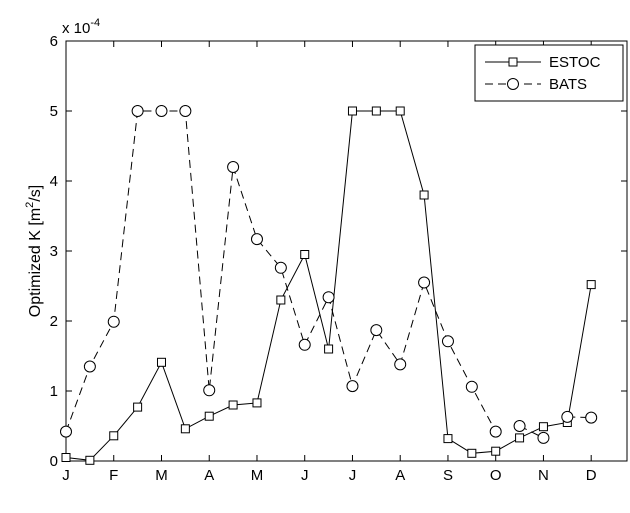 This screenshot has width=630, height=513. Describe the element at coordinates (568, 84) in the screenshot. I see `legend-label: BATS` at that location.